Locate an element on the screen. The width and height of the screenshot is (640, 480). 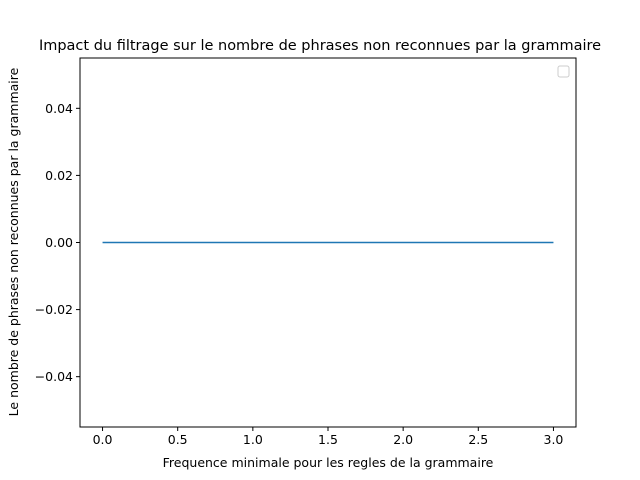
y-tick-label: 0.00 is located at coordinates (59, 242).